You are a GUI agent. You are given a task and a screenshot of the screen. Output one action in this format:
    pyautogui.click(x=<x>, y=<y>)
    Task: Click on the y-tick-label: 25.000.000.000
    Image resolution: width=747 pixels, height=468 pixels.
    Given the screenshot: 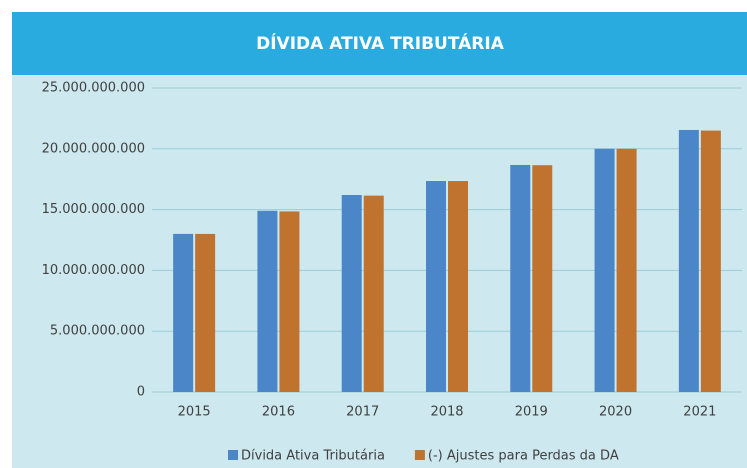 What is the action you would take?
    pyautogui.click(x=93, y=88)
    